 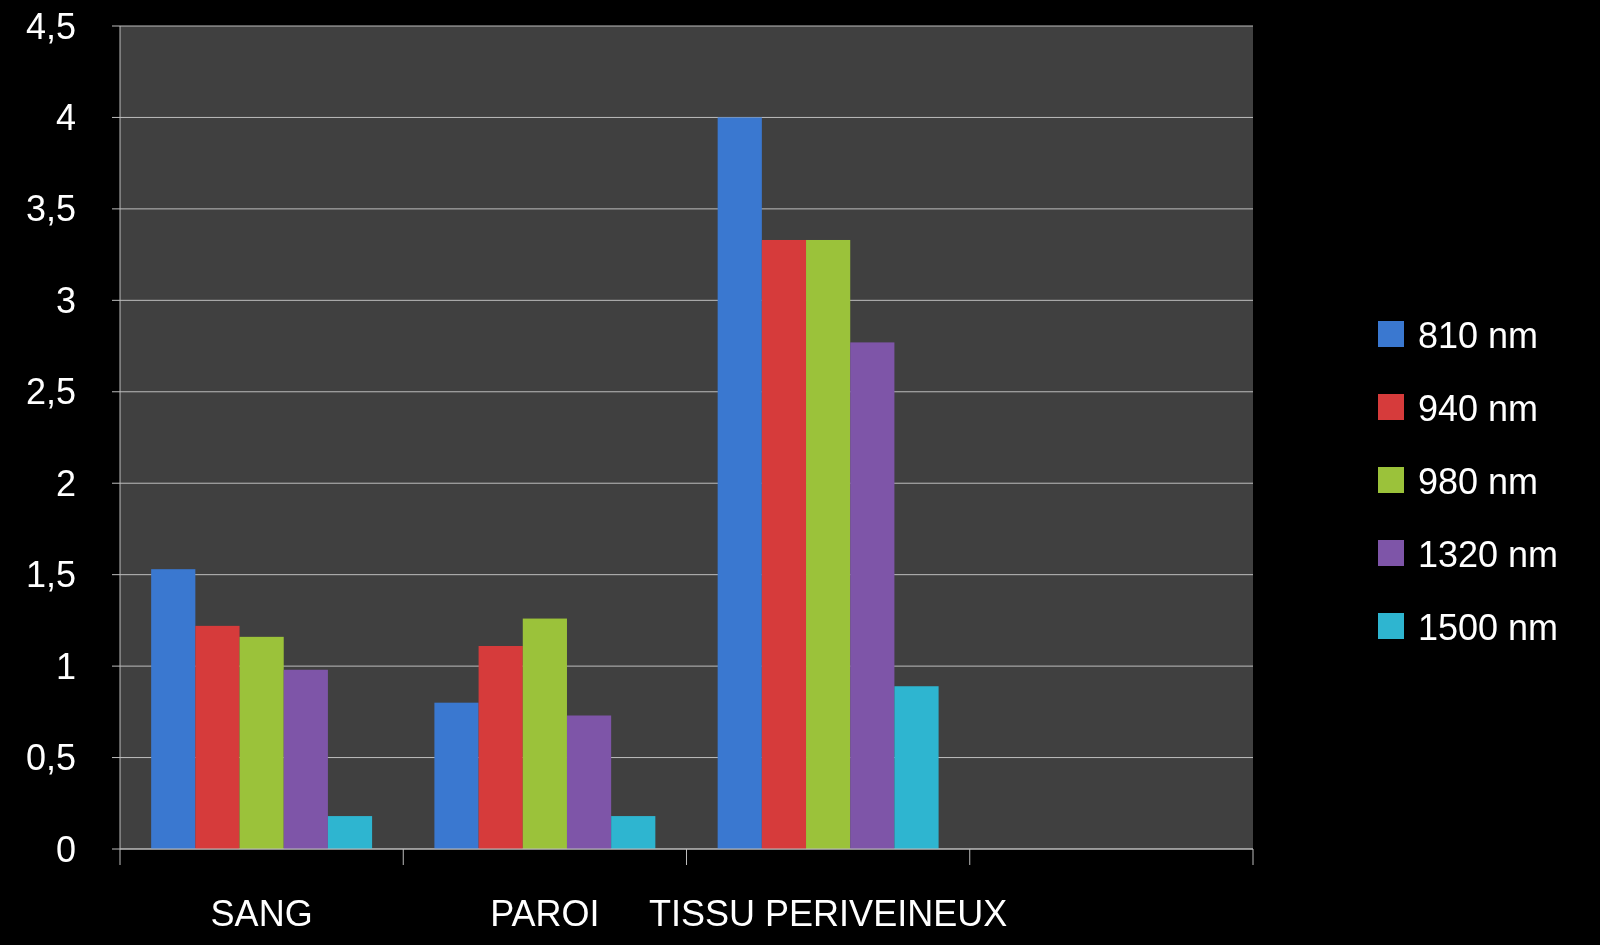 What do you see at coordinates (50, 26) in the screenshot?
I see `y-tick-label: 4,5` at bounding box center [50, 26].